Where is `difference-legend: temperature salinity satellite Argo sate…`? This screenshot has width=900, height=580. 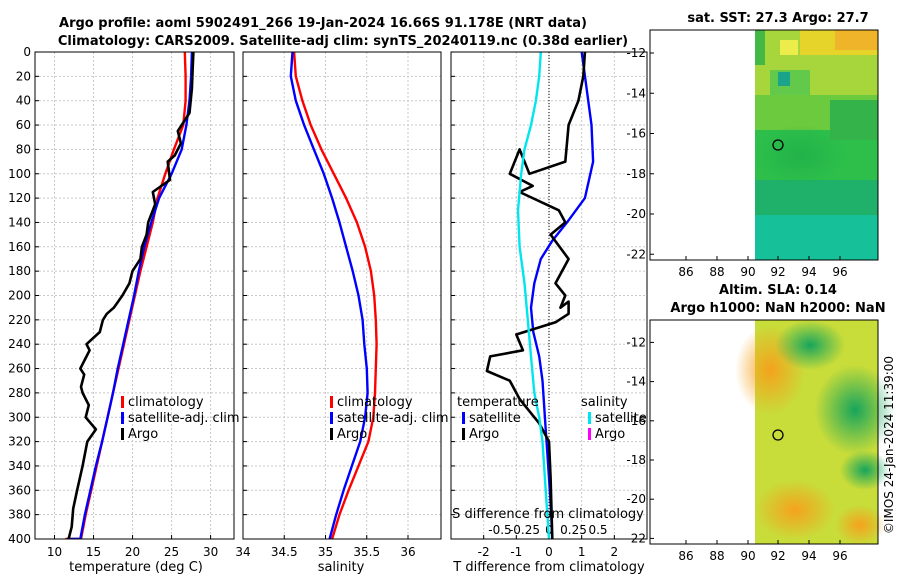
difference-legend: temperature salinity satellite Argo sate… is located at coordinates (552, 418).